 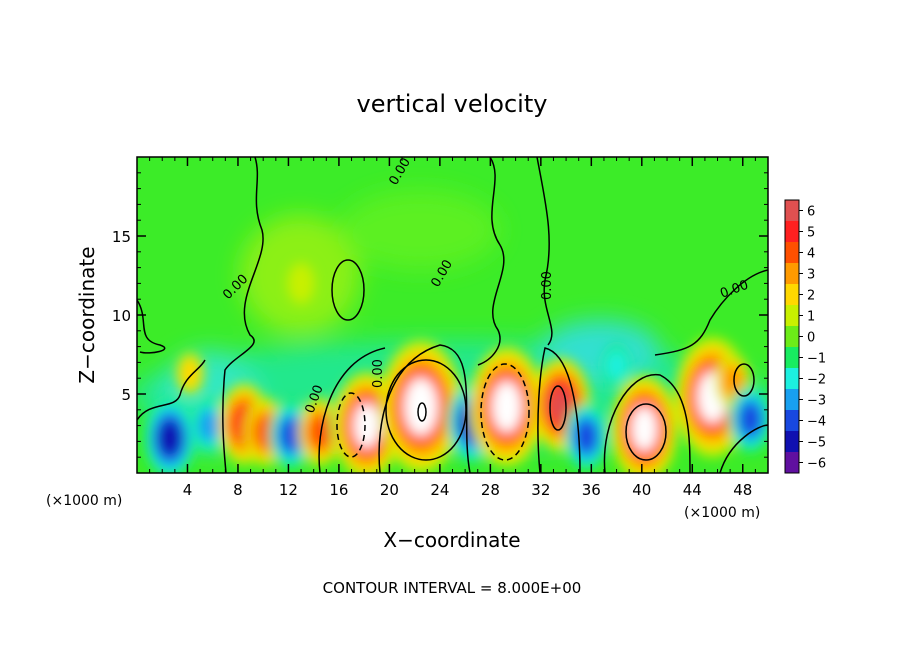 I want to click on colorbar-tick-label: 6, so click(x=811, y=212).